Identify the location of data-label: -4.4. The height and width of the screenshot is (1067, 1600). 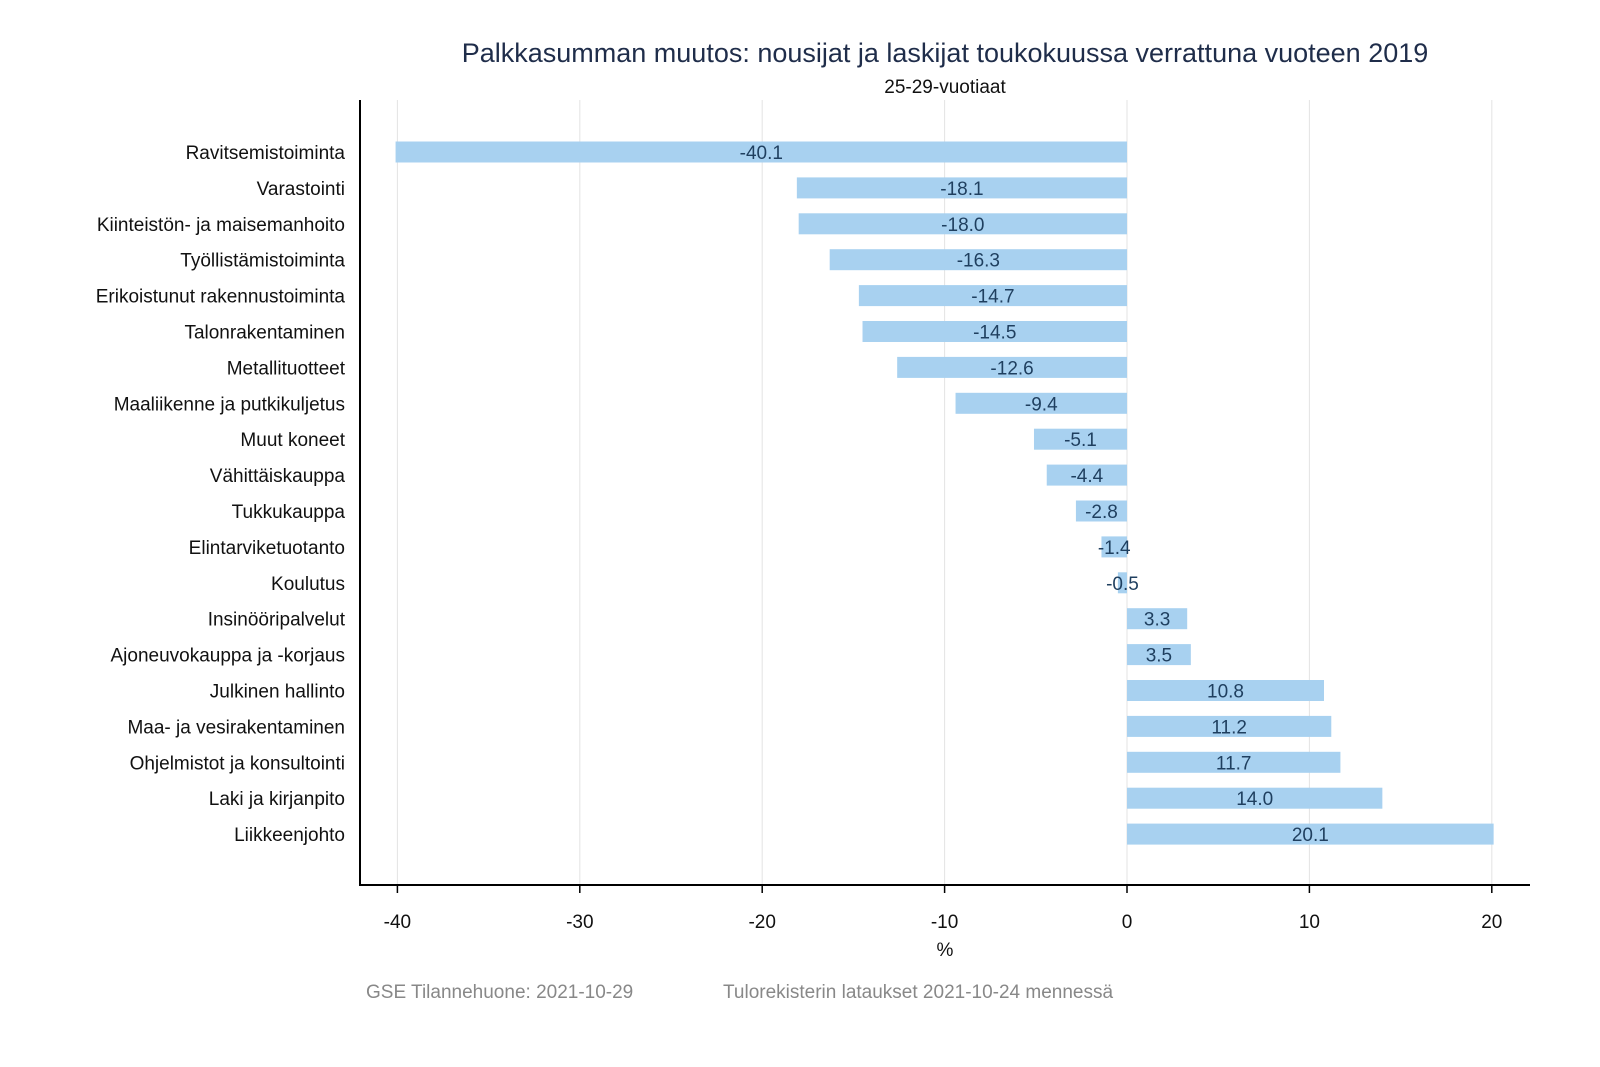
(1086, 476).